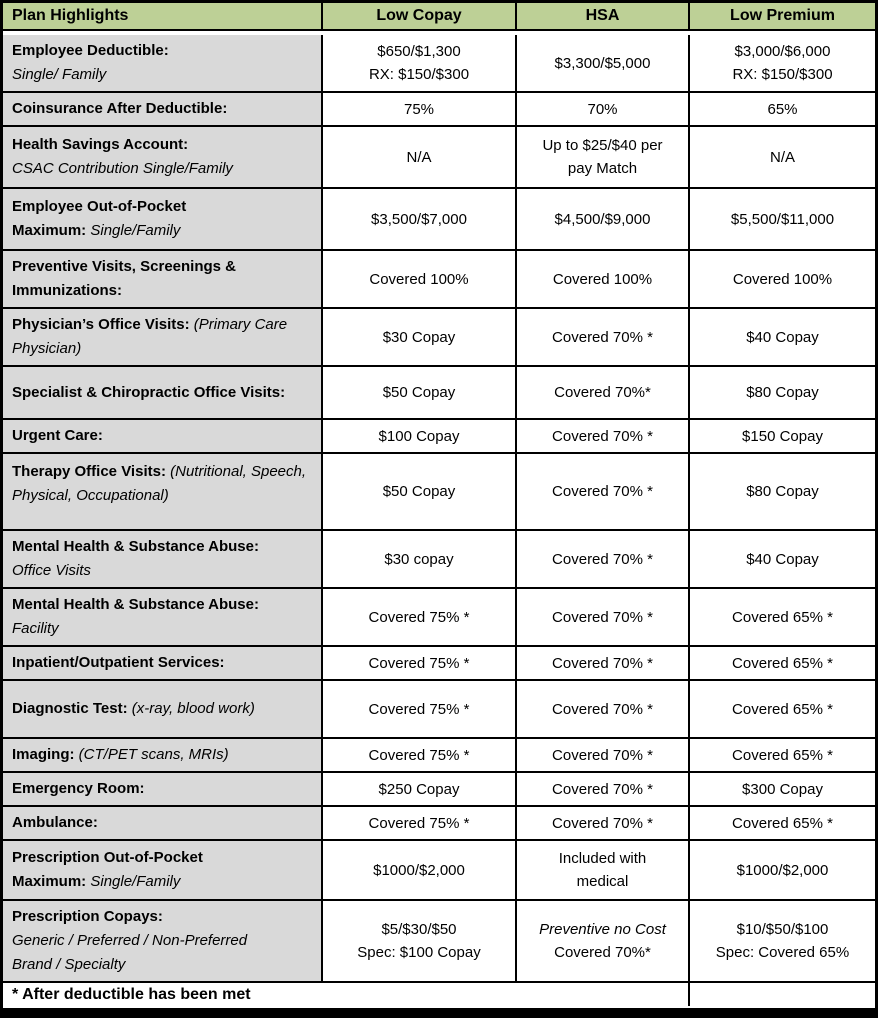  I want to click on cell-value-text: $4,500/$9,000, so click(602, 219).